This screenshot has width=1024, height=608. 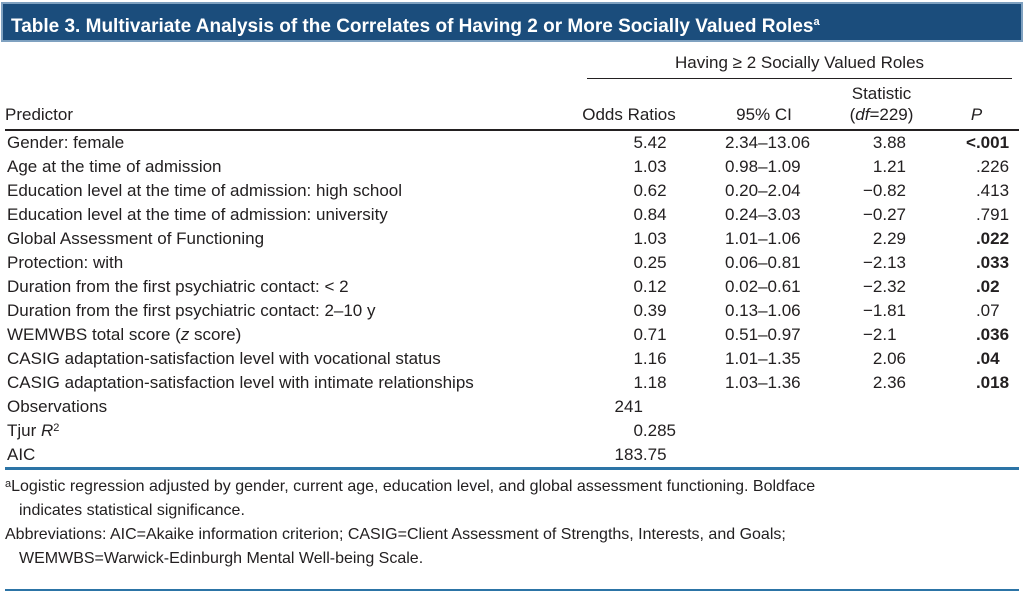 I want to click on ci-cell: 1.03–1.36, so click(x=763, y=382).